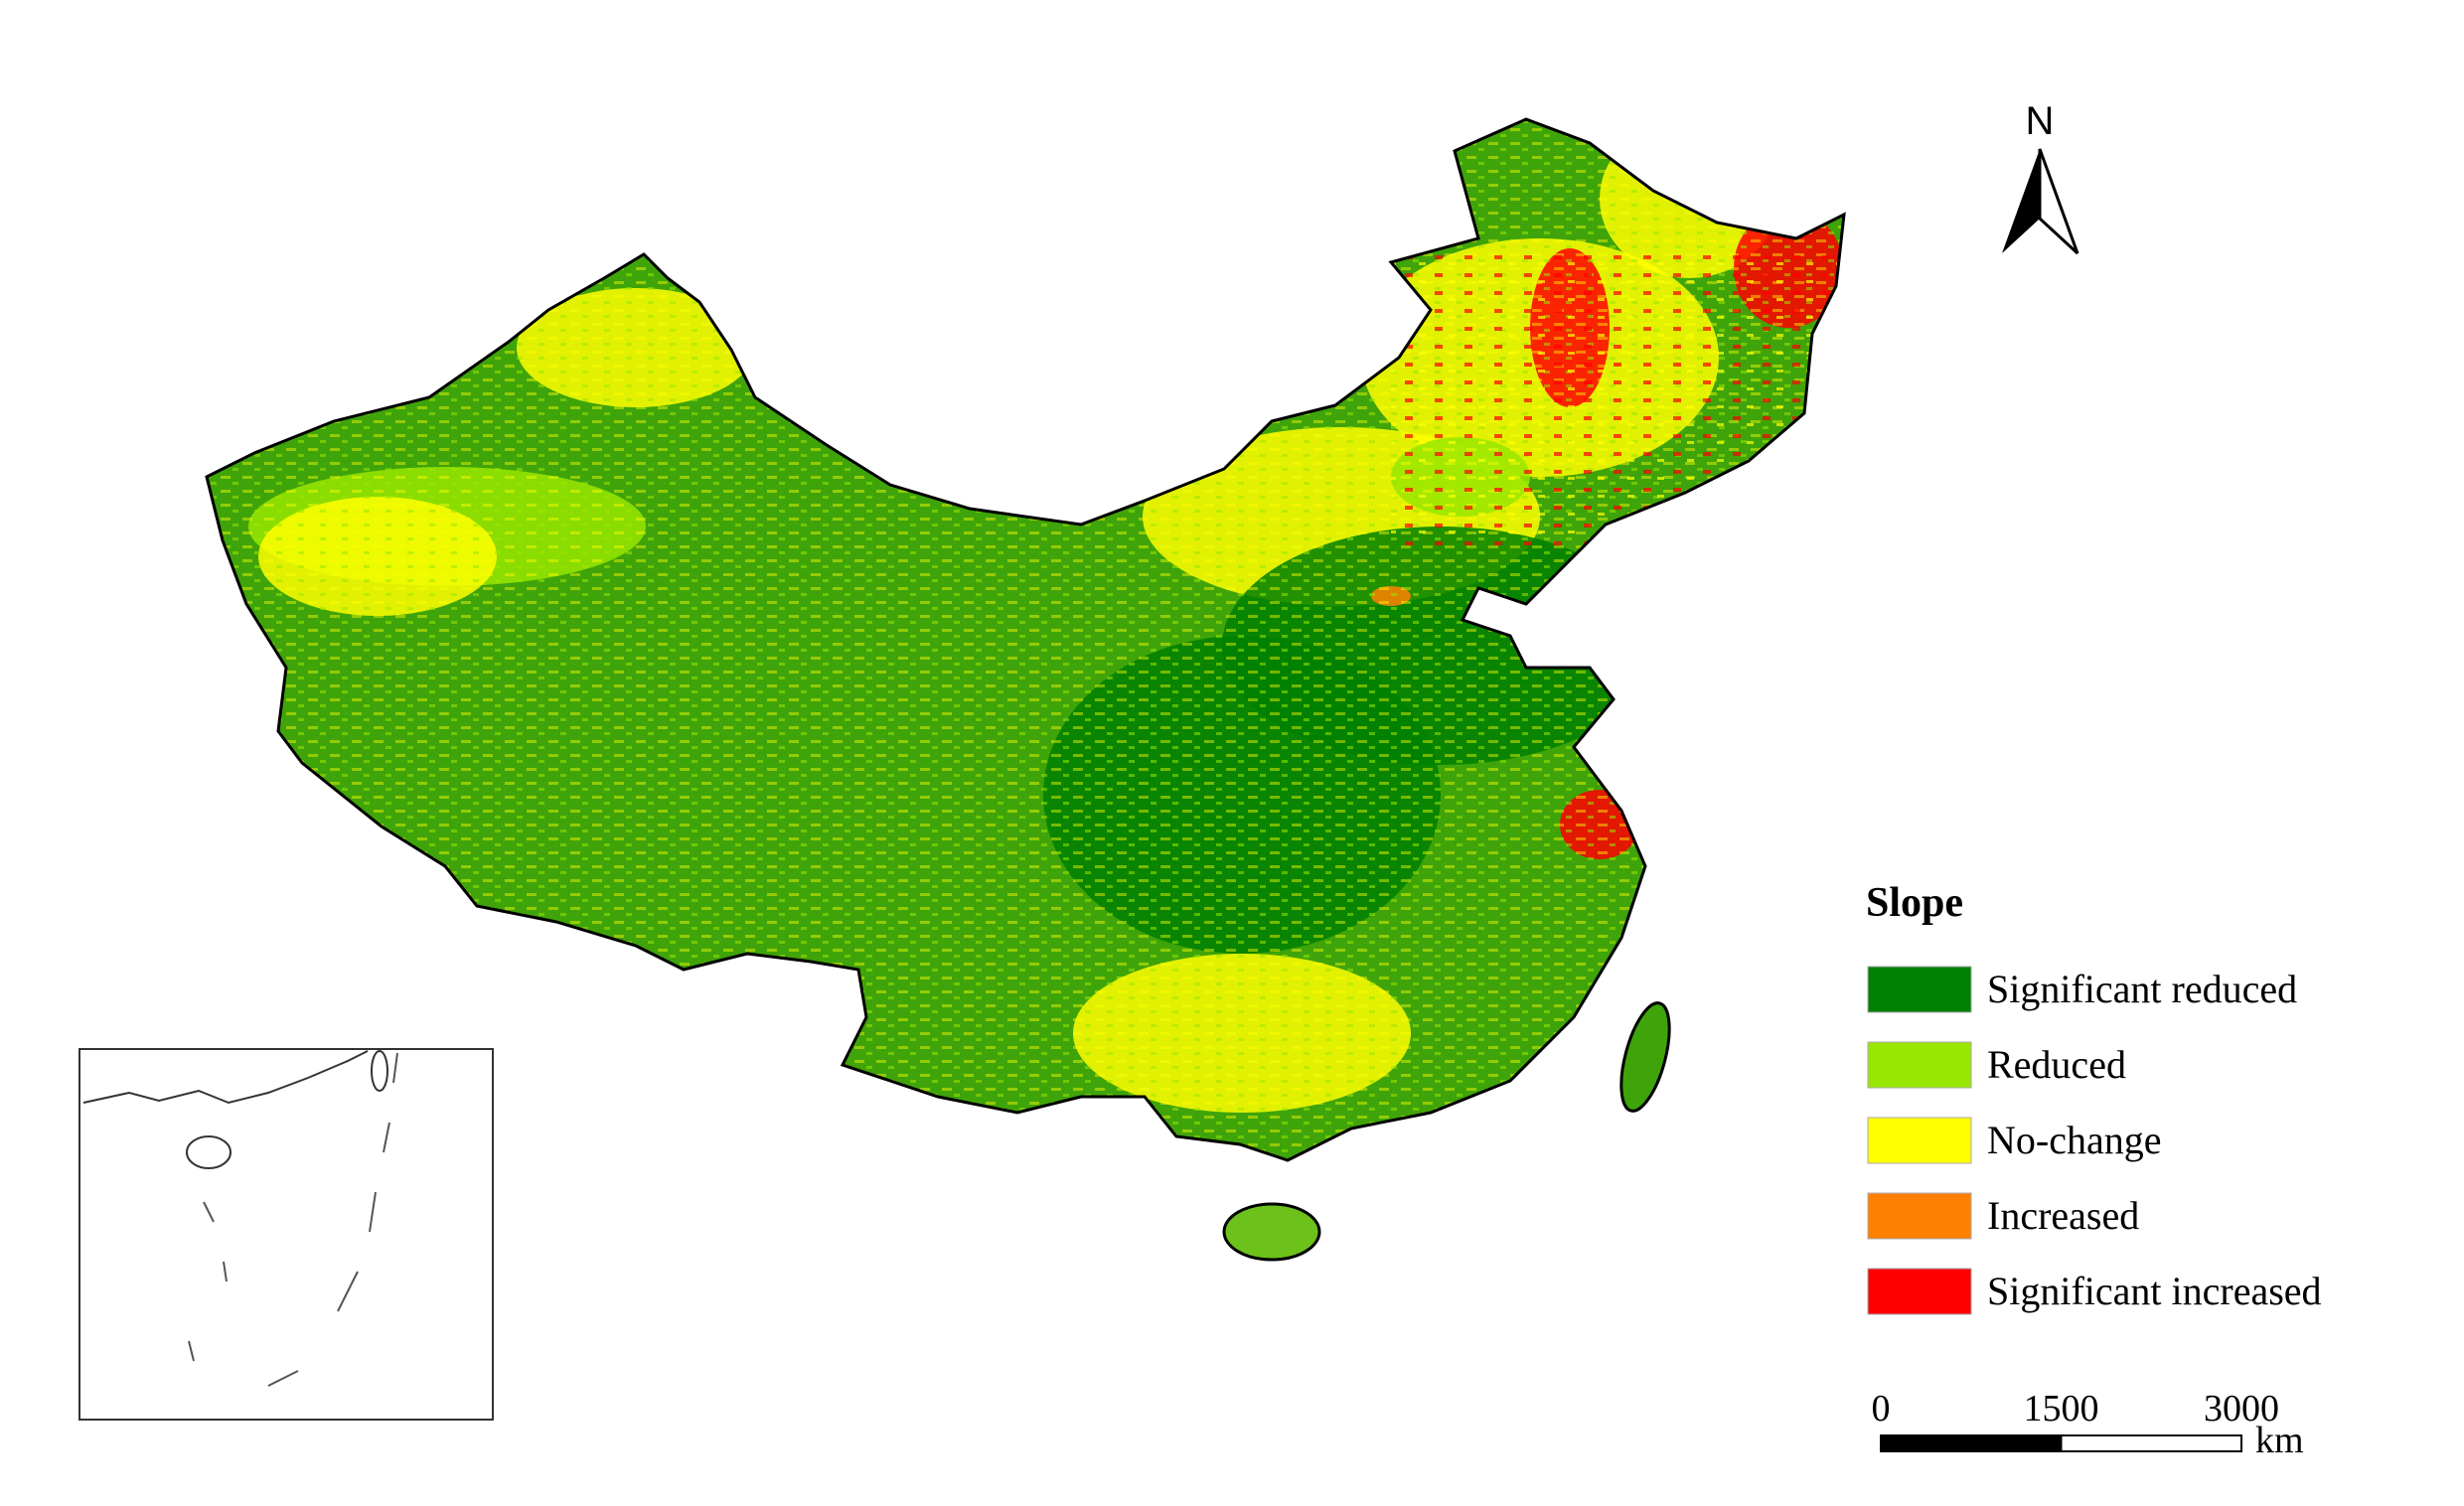 This screenshot has width=2464, height=1506. What do you see at coordinates (1881, 1409) in the screenshot?
I see `scale-label: 0` at bounding box center [1881, 1409].